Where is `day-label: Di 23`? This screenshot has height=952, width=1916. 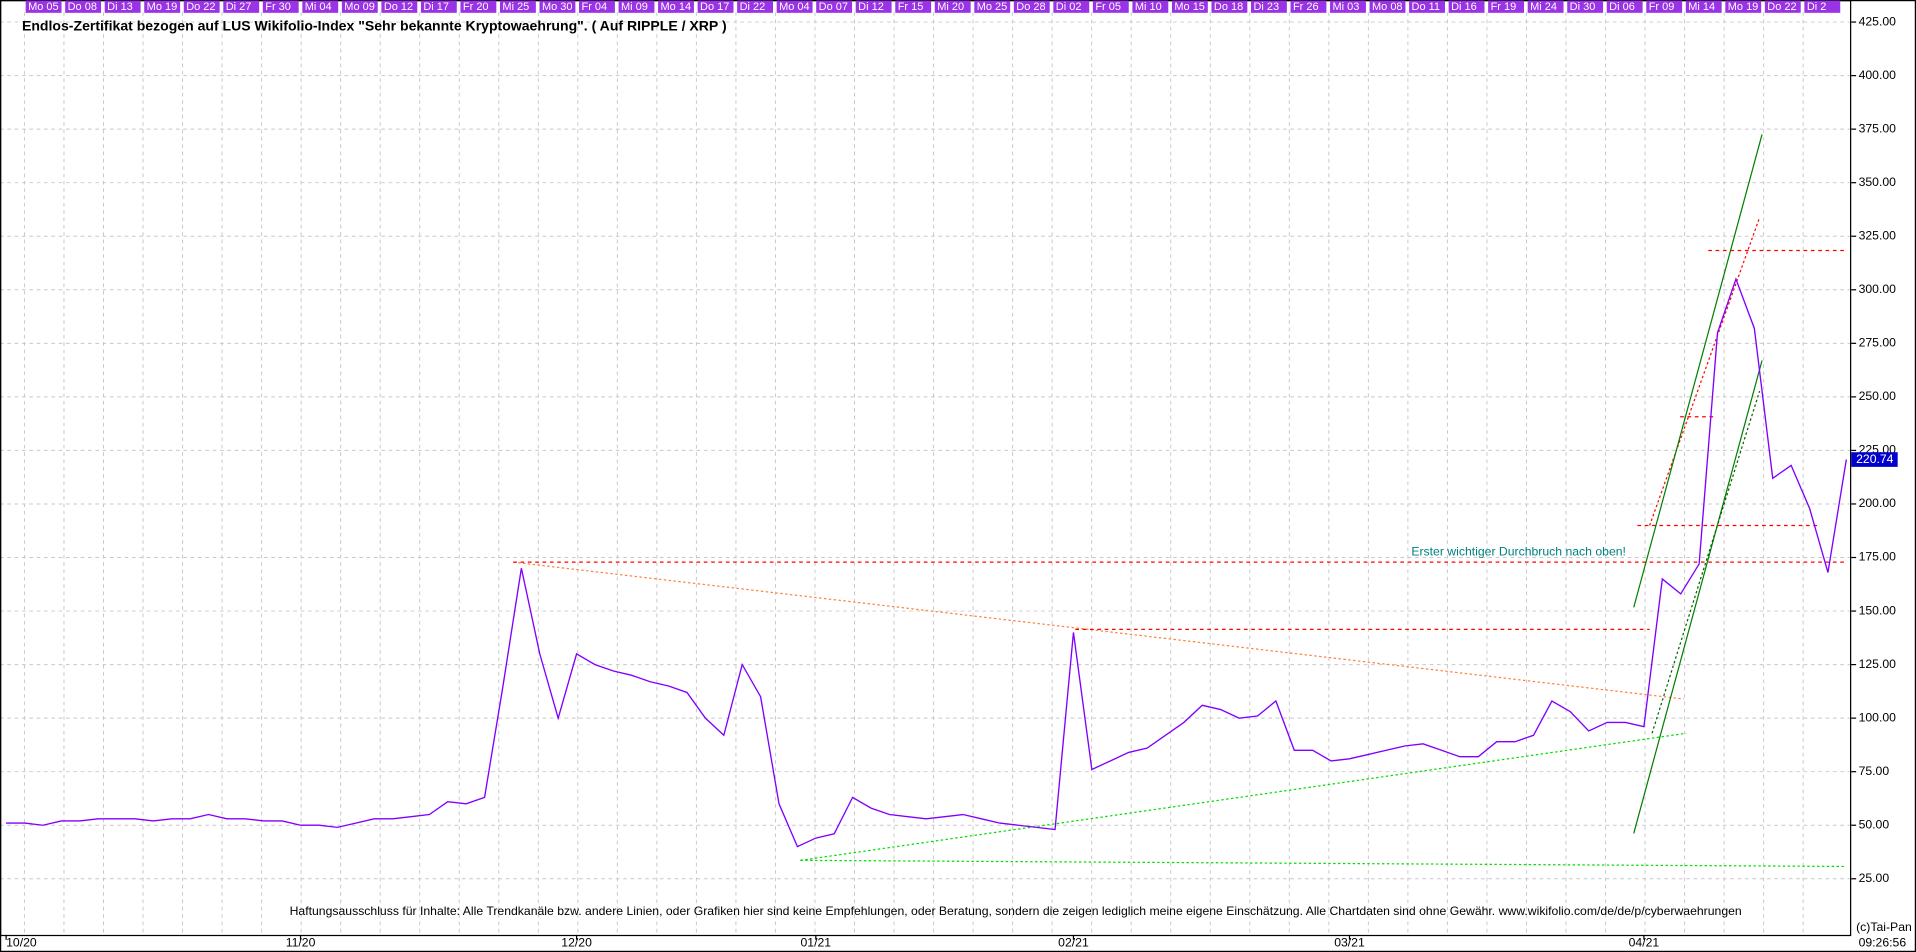
day-label: Di 23 is located at coordinates (1266, 7).